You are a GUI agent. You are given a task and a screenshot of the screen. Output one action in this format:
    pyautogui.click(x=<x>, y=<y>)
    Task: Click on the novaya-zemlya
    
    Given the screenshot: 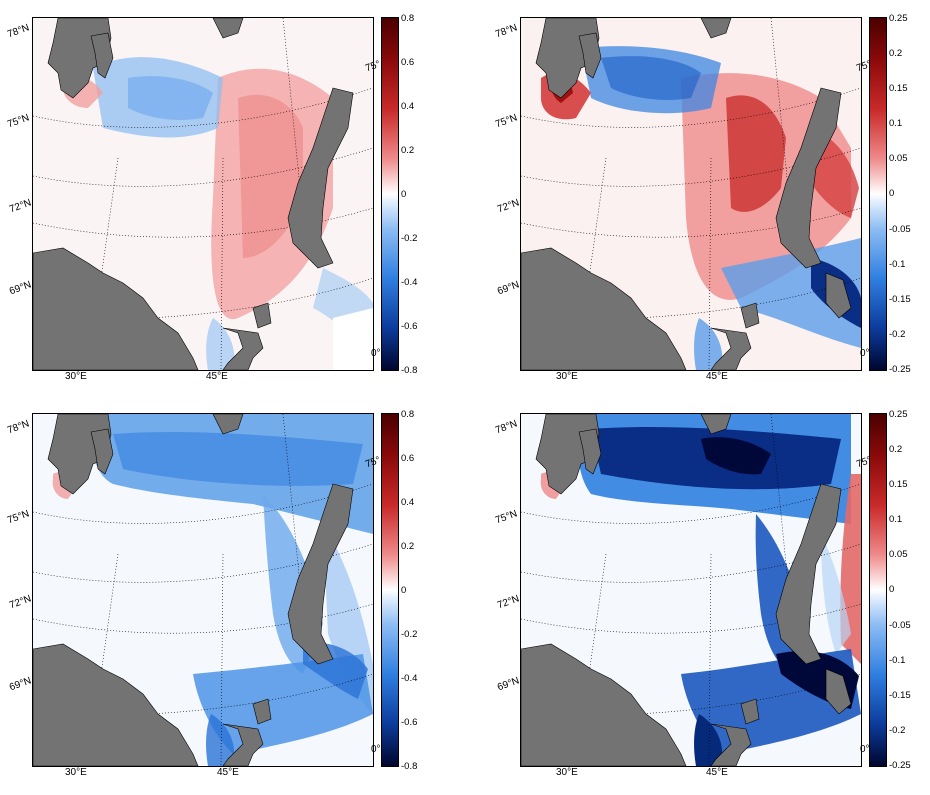 What is the action you would take?
    pyautogui.click(x=320, y=178)
    